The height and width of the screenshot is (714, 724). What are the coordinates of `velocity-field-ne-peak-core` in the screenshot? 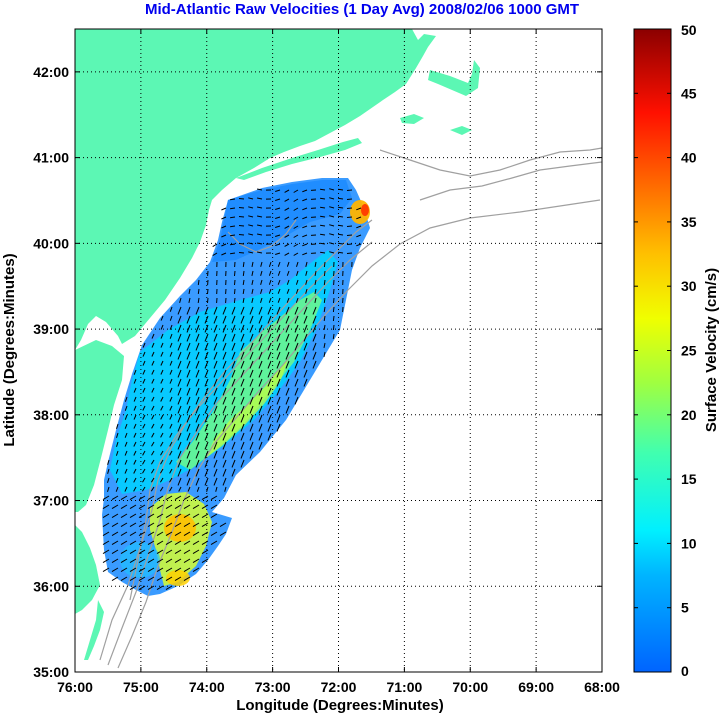 It's located at (365, 210).